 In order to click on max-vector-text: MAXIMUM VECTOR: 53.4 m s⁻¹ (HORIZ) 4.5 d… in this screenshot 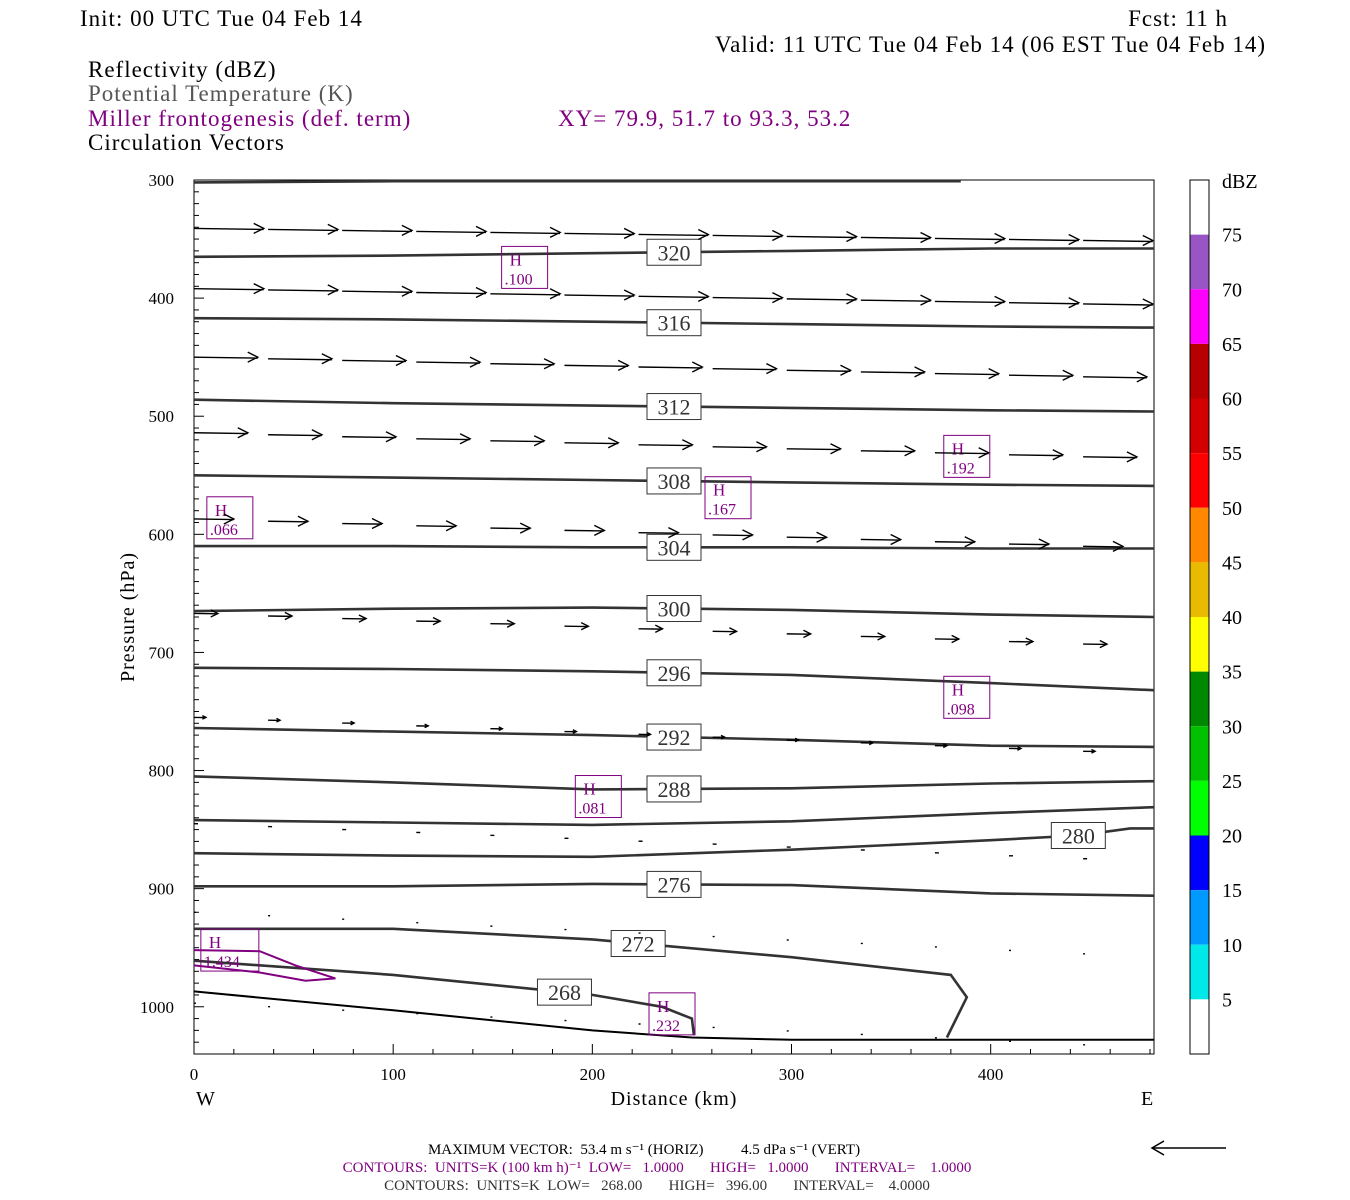, I will do `click(644, 1150)`.